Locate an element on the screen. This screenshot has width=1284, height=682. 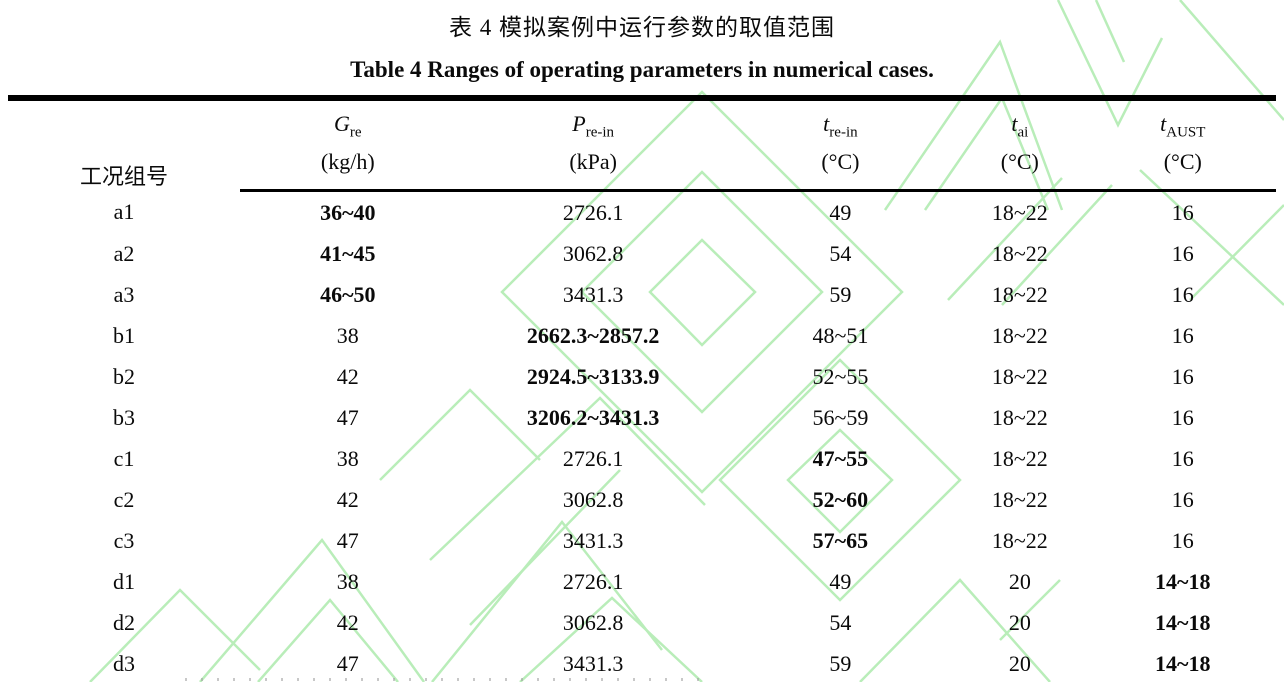
case-id-cell: b2 is located at coordinates (124, 376).